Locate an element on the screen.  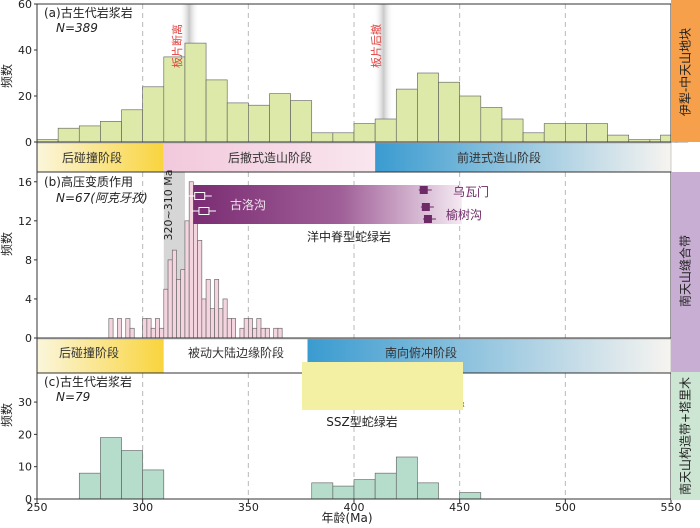
annotation-slab-rollback: 板片后撤 is located at coordinates (376, 46).